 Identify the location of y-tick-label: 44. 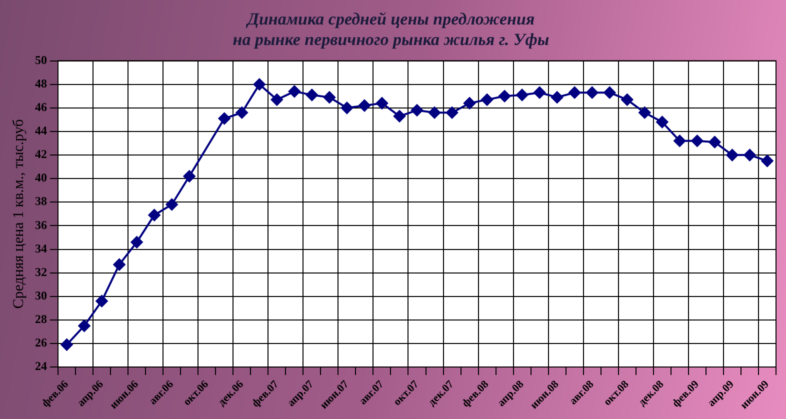
(41, 131).